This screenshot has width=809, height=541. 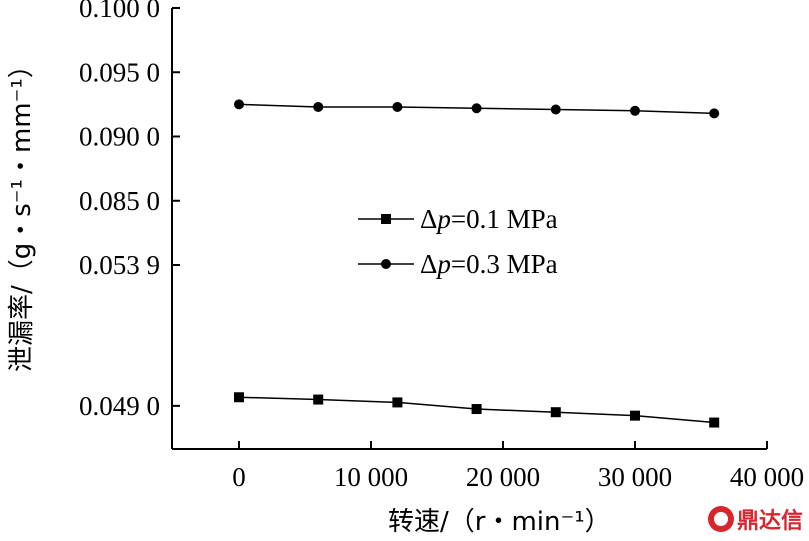 What do you see at coordinates (371, 477) in the screenshot?
I see `x-tick-label: 10 000` at bounding box center [371, 477].